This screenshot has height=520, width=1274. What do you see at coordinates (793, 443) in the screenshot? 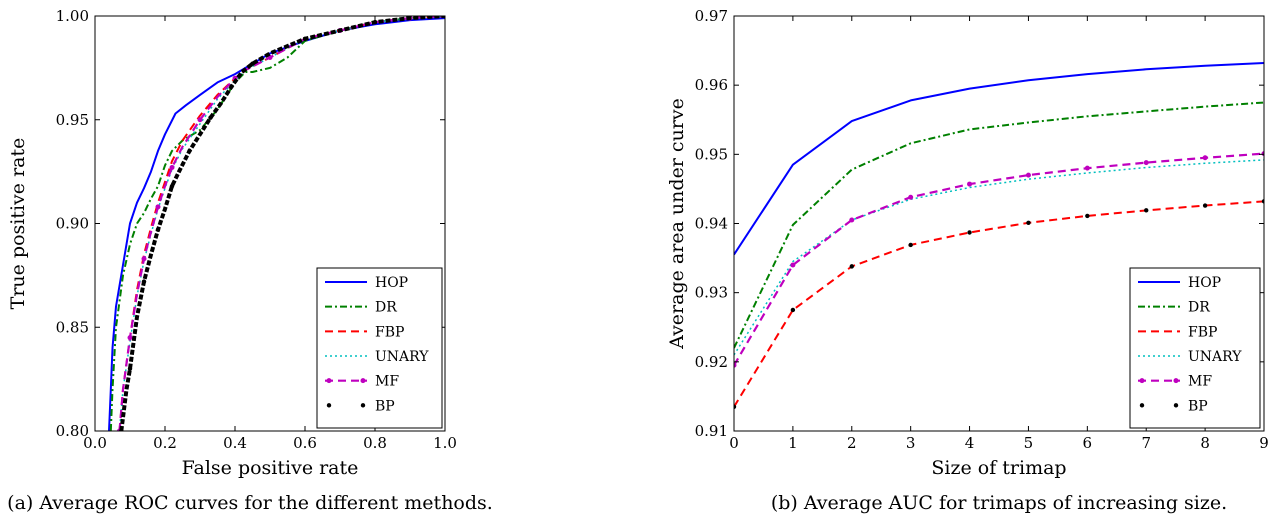
I see `x-tick-label: 1` at bounding box center [793, 443].